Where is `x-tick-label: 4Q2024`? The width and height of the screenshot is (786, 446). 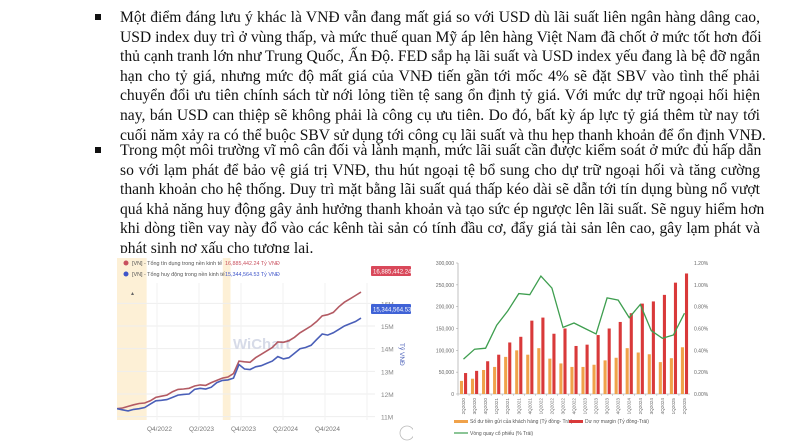
x-tick-label: 4Q2024 is located at coordinates (662, 406).